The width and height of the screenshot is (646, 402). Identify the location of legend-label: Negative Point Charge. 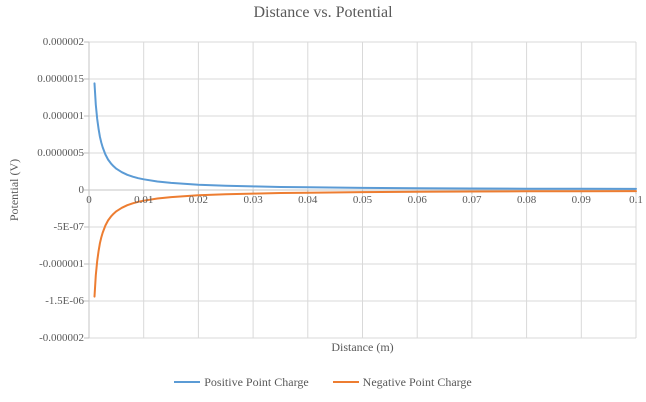
(417, 381).